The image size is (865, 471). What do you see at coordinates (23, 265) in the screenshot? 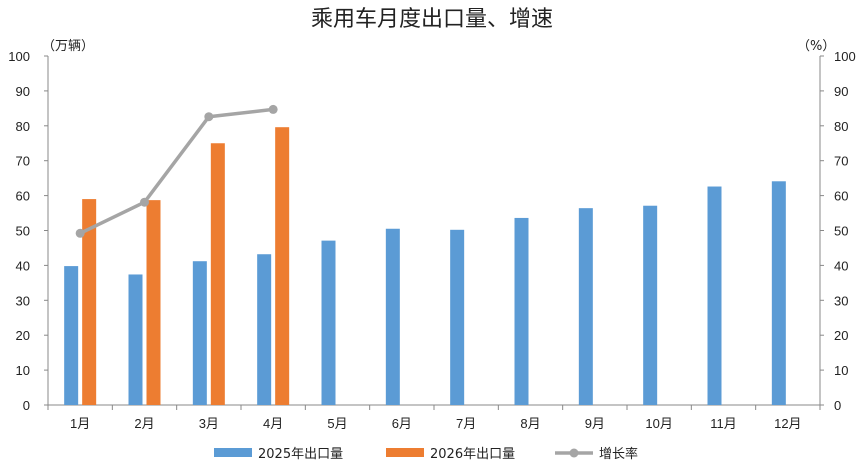
I see `y-tick-label: 40` at bounding box center [23, 265].